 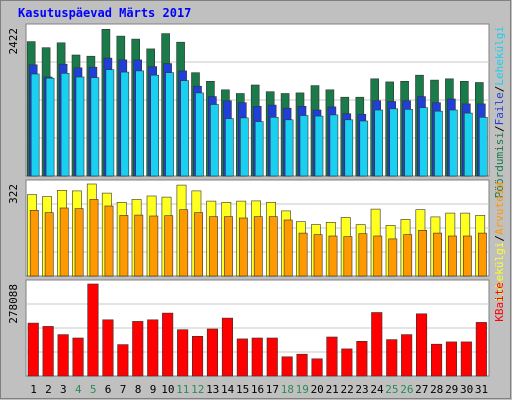 I want to click on x-label-day-9: 9, so click(x=153, y=389).